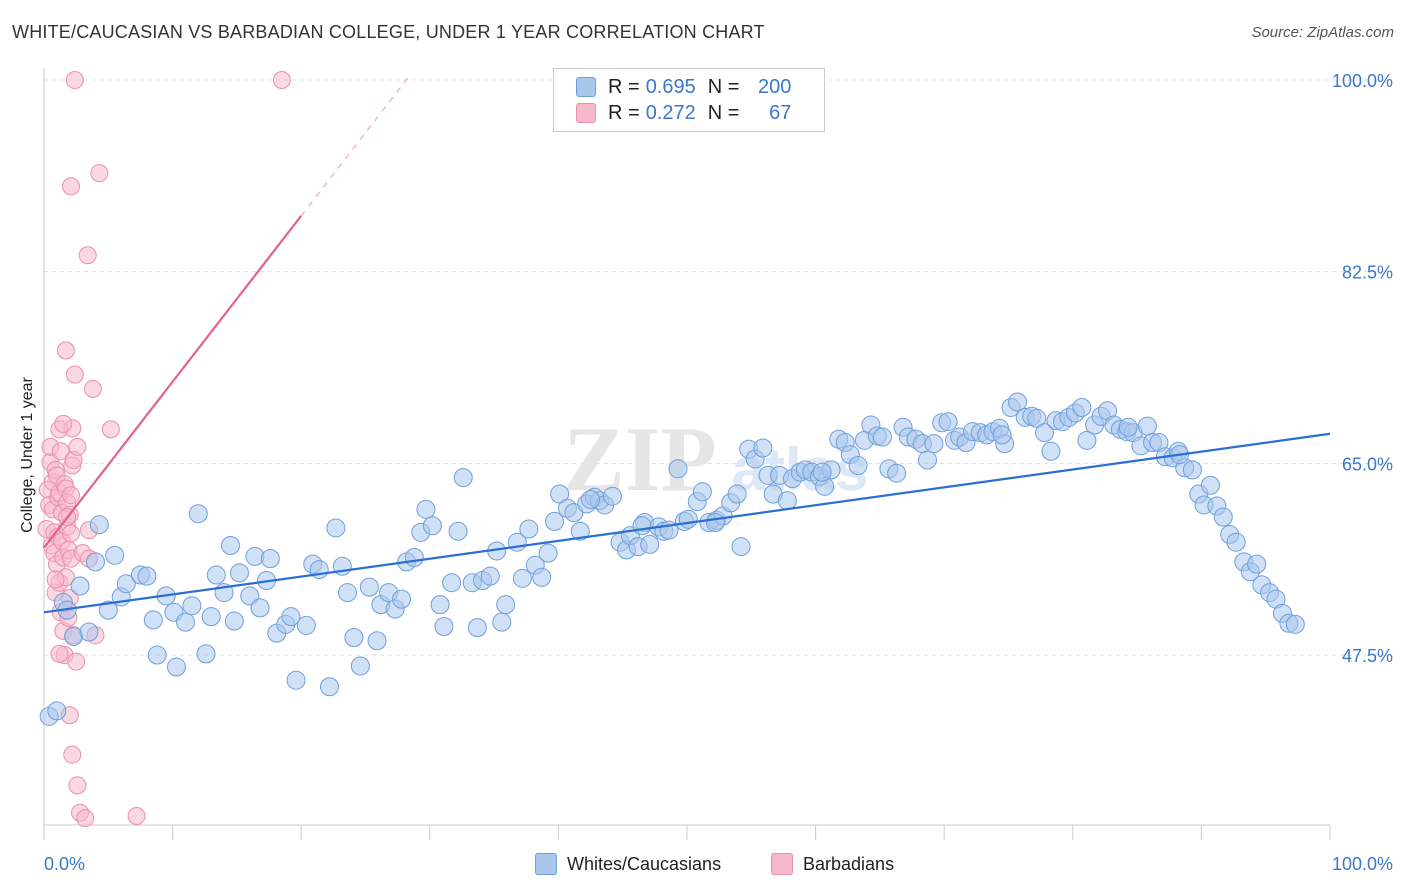 The height and width of the screenshot is (892, 1406). Describe the element at coordinates (173, 382) in the screenshot. I see `barbadians-trend-line` at that location.